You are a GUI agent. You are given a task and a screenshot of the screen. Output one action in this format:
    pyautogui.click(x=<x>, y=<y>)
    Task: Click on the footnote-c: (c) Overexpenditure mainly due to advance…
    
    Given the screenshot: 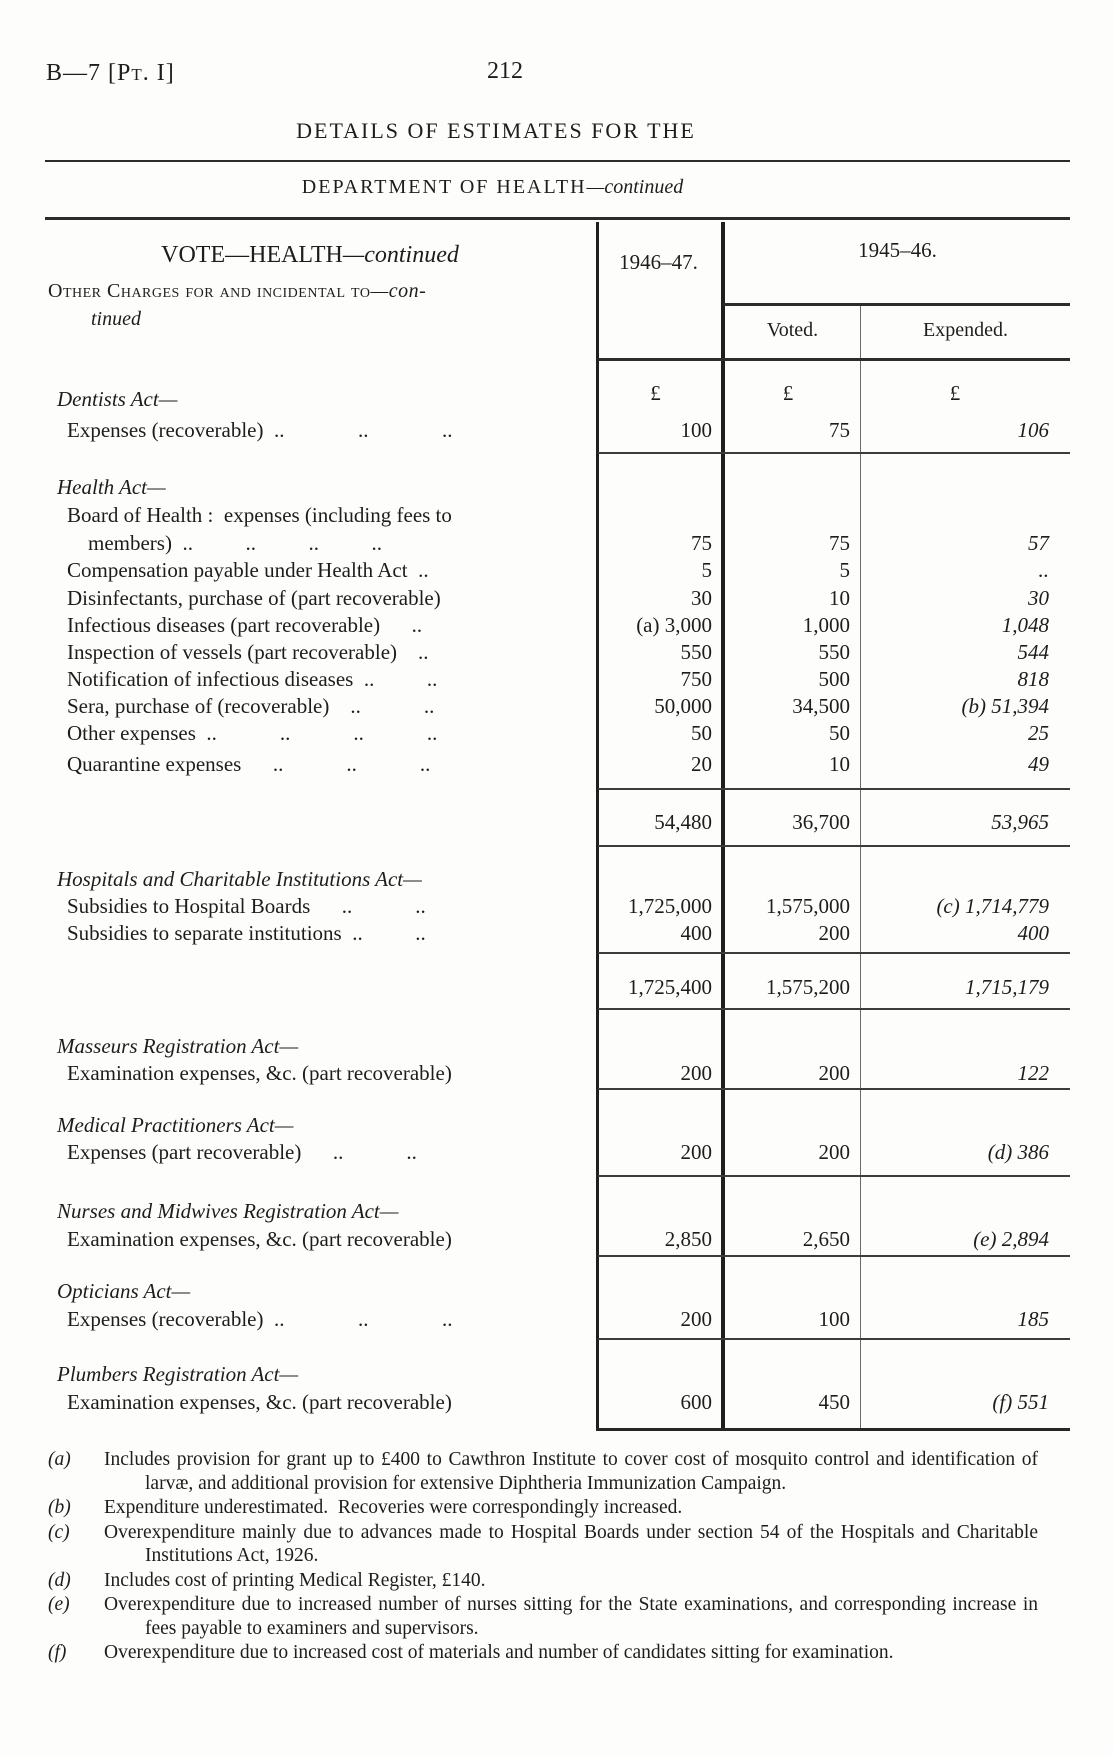 What is the action you would take?
    pyautogui.click(x=543, y=1544)
    